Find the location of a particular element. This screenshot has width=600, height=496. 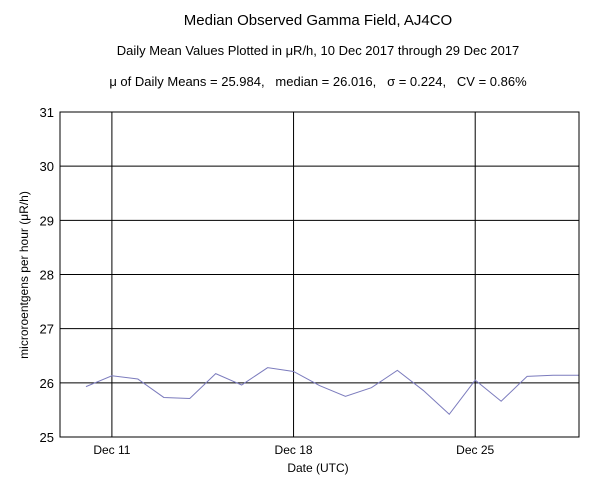

x-tick-label-2017-12-11: Dec 11 is located at coordinates (111, 450).